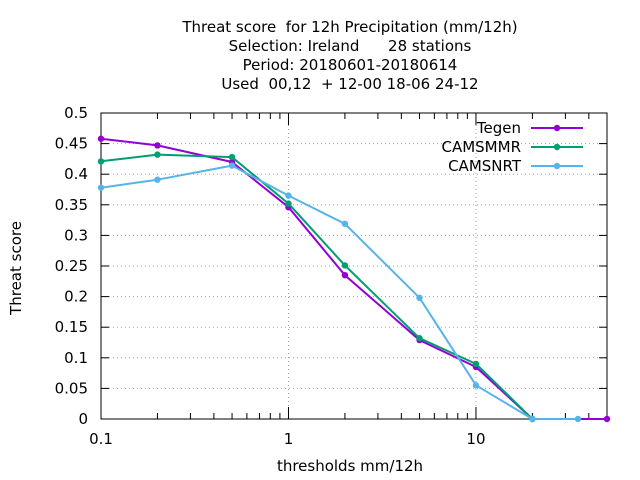 This screenshot has height=480, width=640. I want to click on chart-title-line: Selection: Ireland 28 stations, so click(350, 46).